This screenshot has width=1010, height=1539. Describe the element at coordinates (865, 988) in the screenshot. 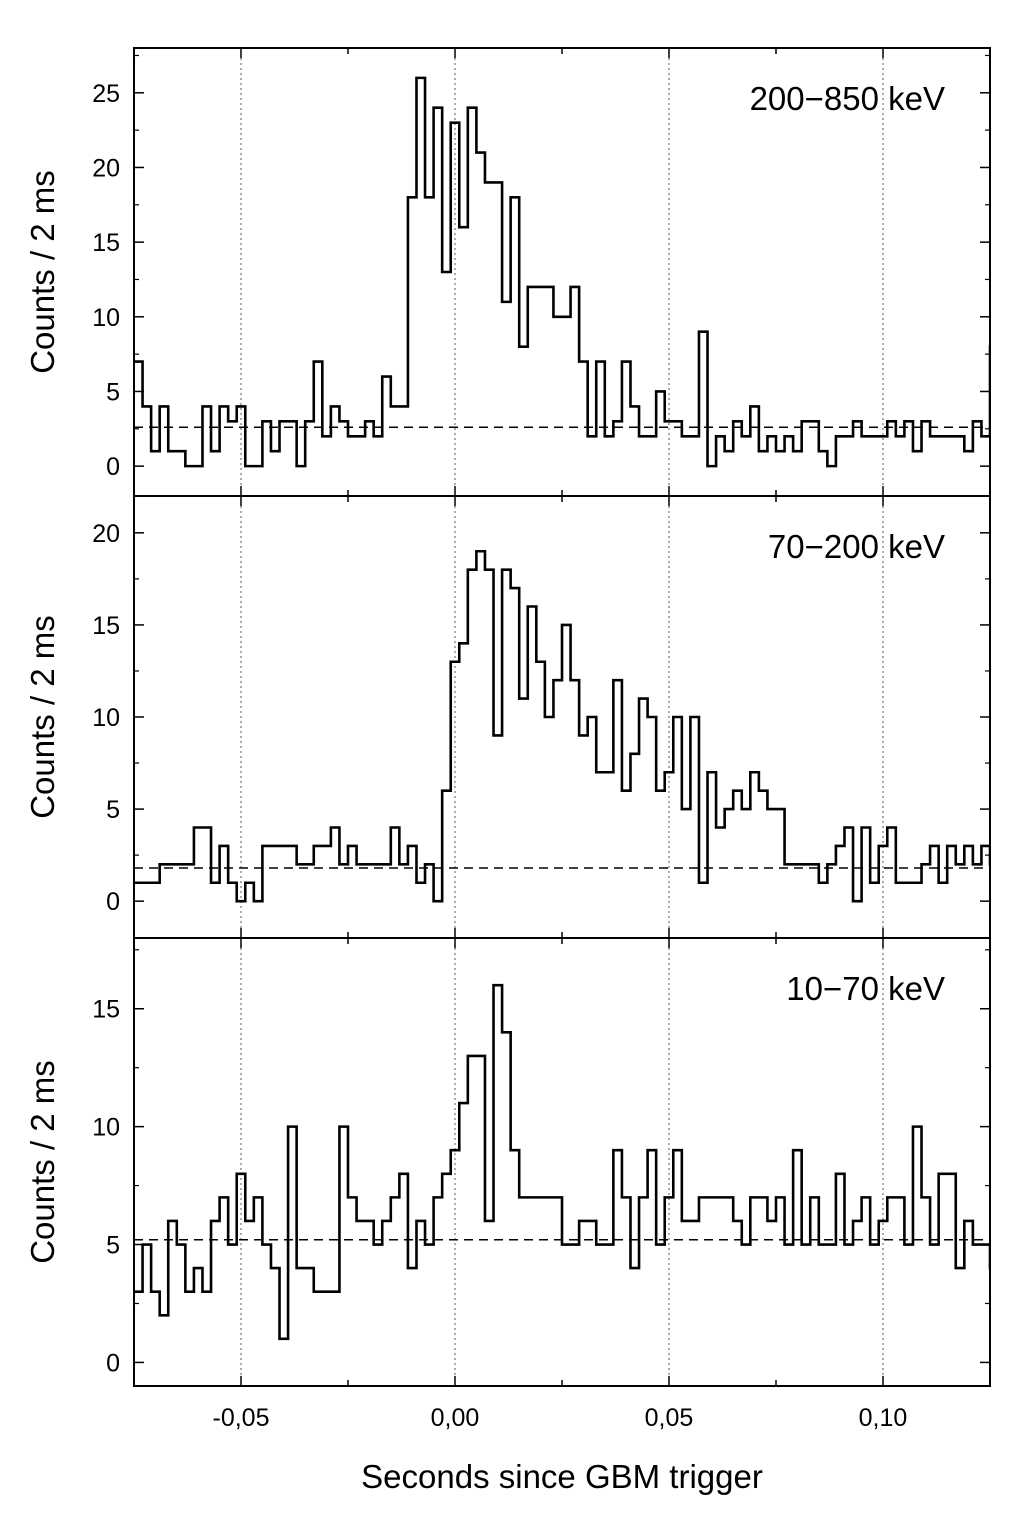

I see `panel-energy-label: 10−70 keV` at that location.